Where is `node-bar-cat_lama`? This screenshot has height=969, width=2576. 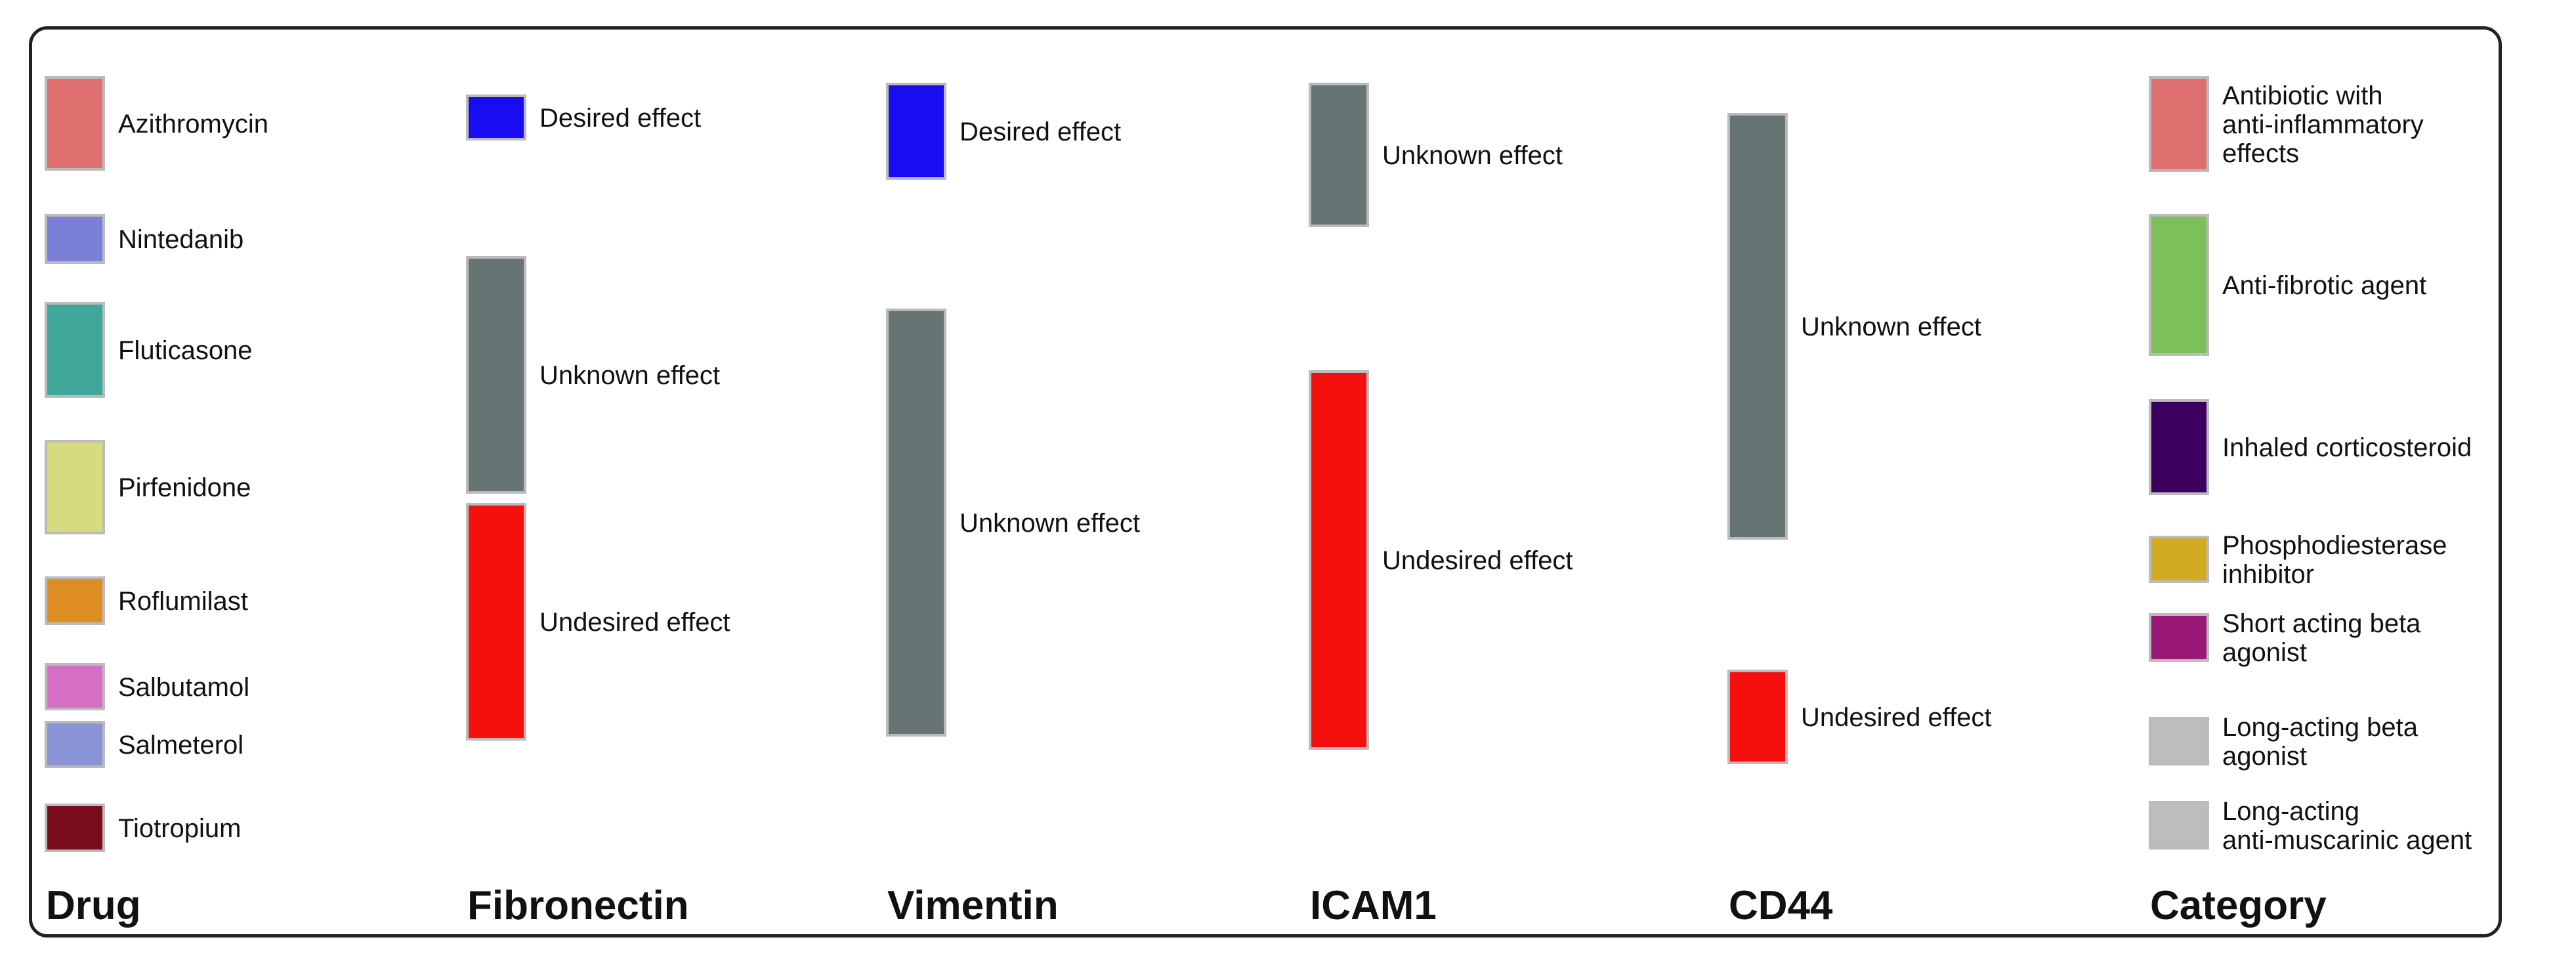
node-bar-cat_lama is located at coordinates (2179, 826).